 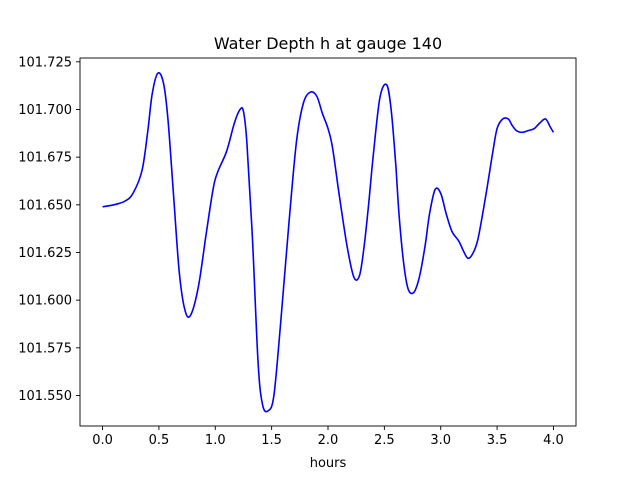 I want to click on x-tick-label: 1.5, so click(x=271, y=440).